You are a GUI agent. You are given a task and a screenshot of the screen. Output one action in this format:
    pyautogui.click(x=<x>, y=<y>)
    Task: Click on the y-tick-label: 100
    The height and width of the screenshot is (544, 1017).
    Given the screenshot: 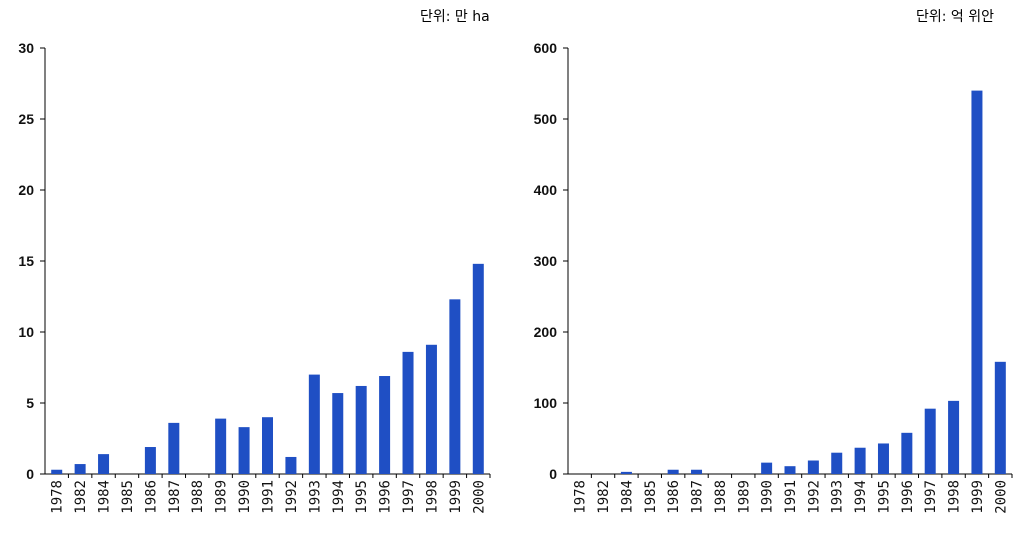 What is the action you would take?
    pyautogui.click(x=546, y=403)
    